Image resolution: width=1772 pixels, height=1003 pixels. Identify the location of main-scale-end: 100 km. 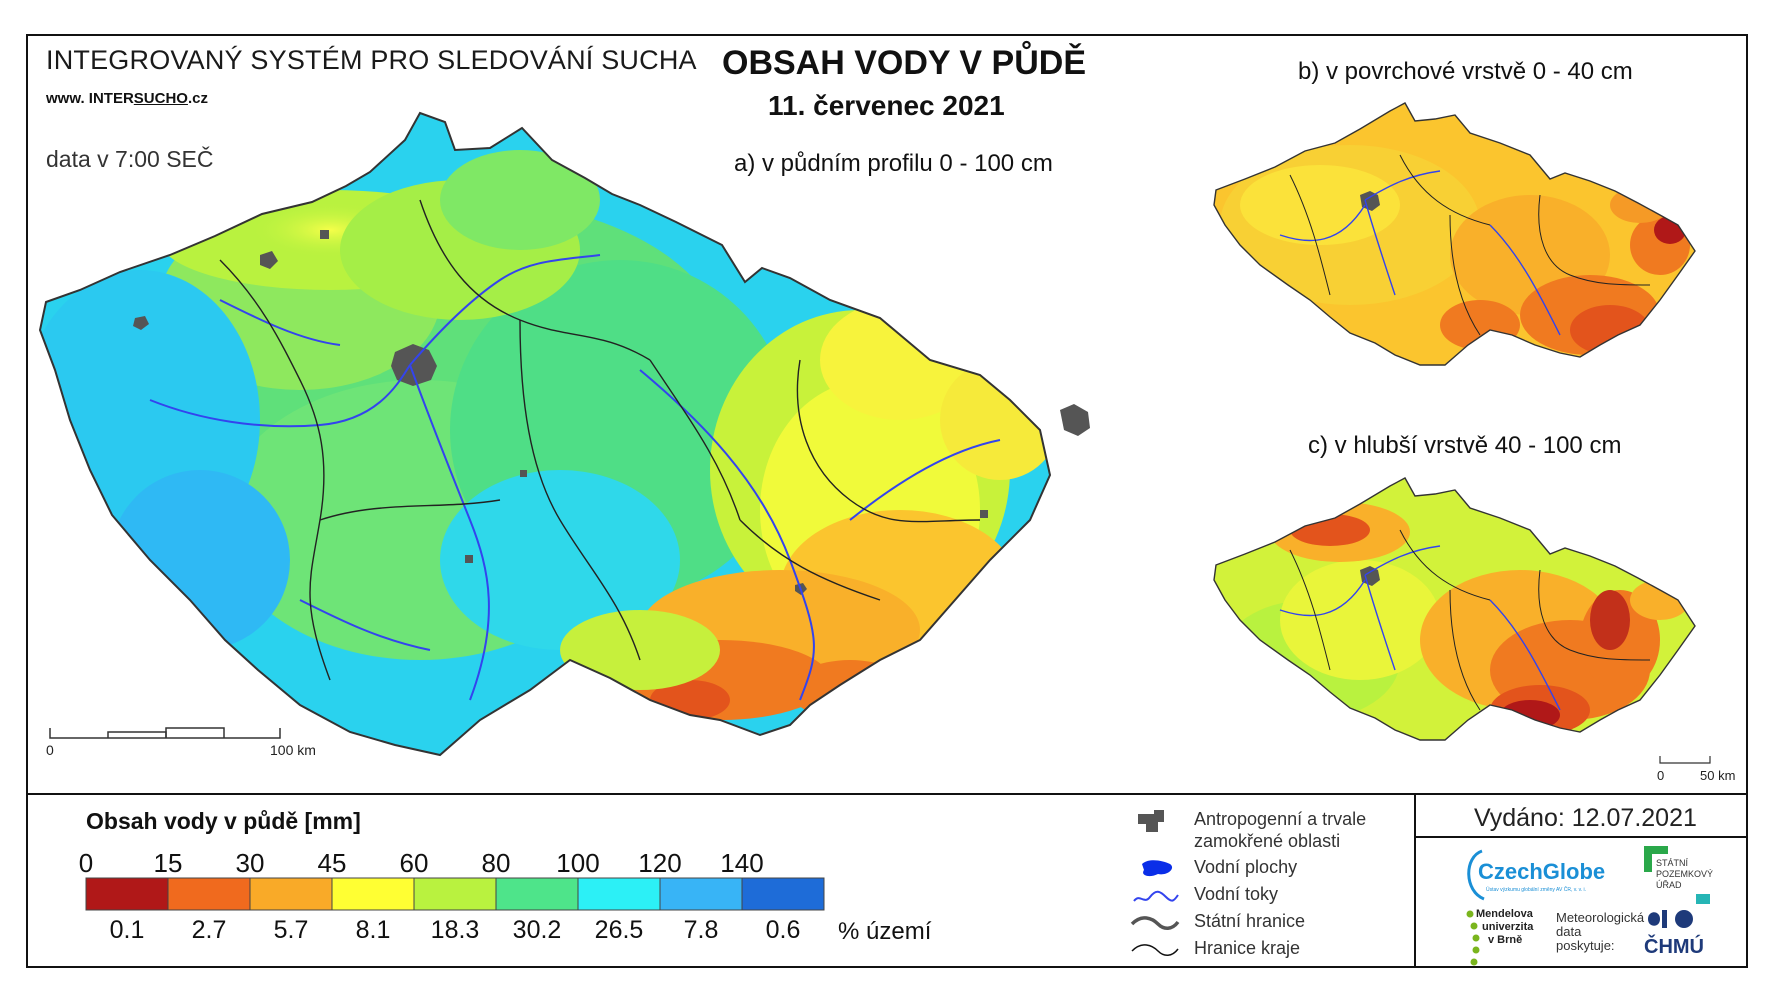
(293, 750).